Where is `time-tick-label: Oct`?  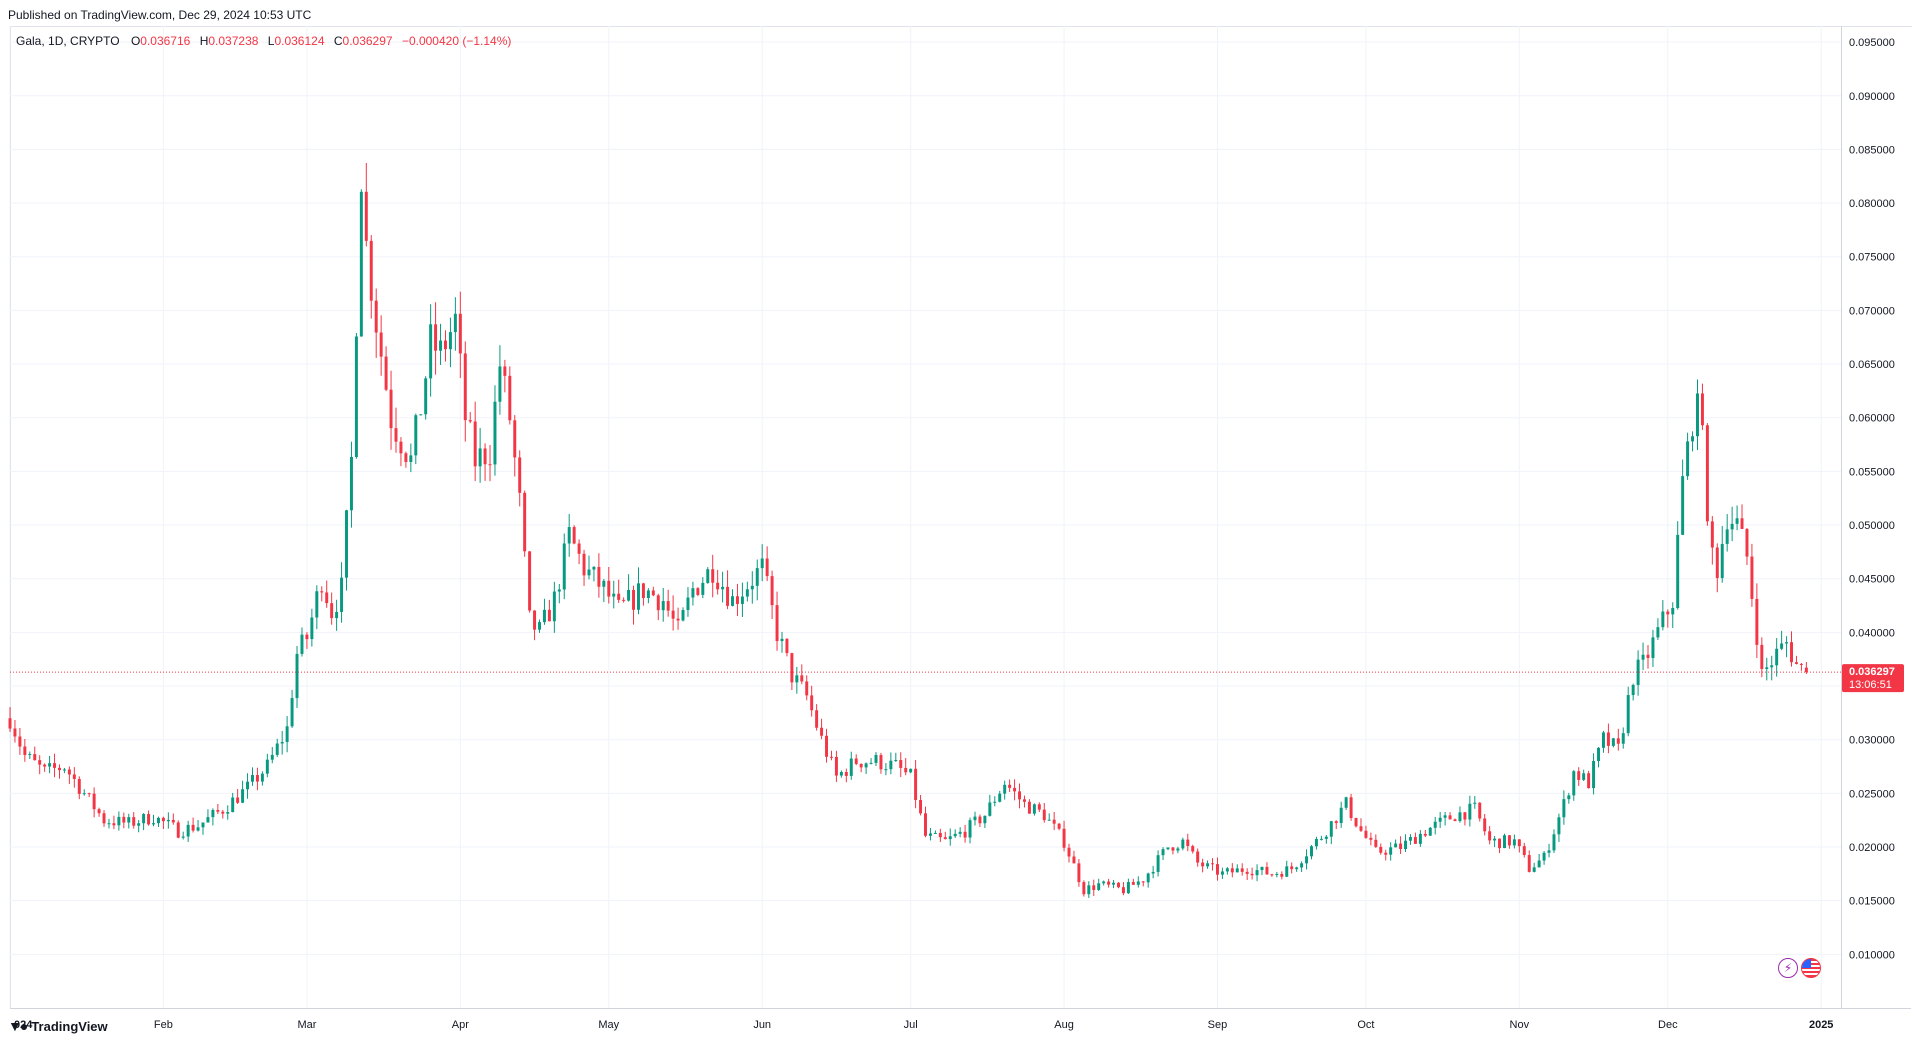
time-tick-label: Oct is located at coordinates (1365, 1025).